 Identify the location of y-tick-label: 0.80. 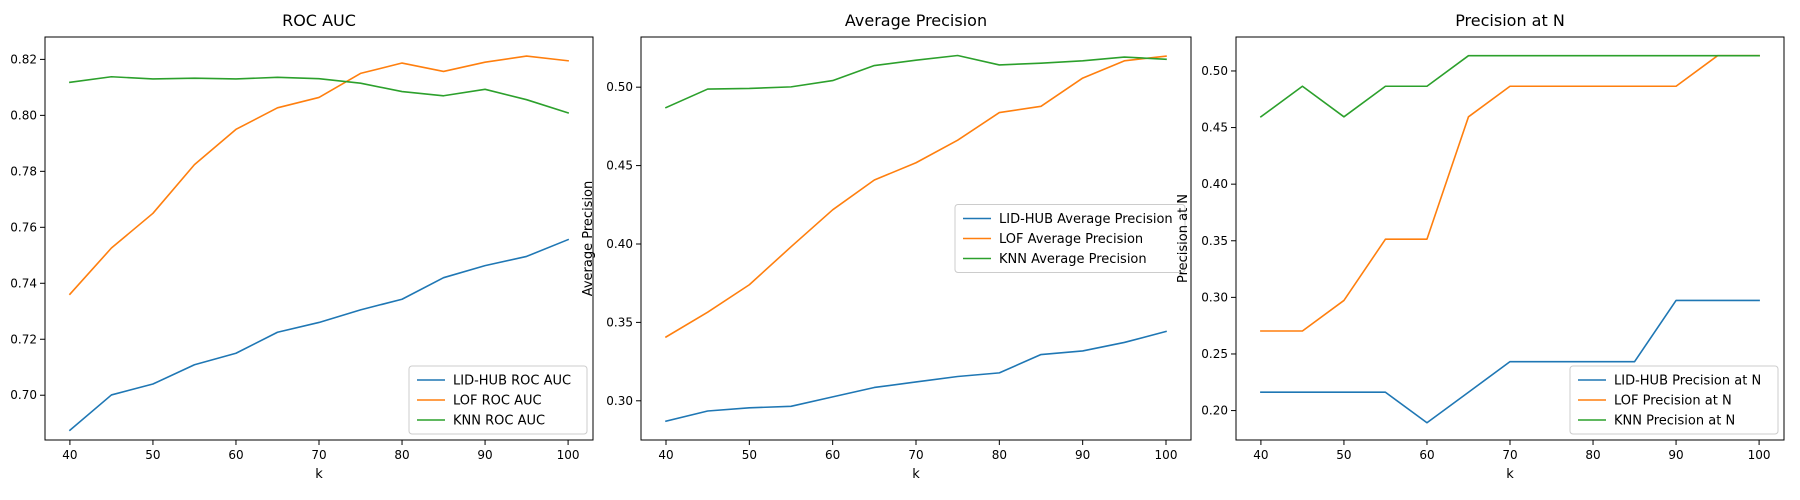
(23, 115).